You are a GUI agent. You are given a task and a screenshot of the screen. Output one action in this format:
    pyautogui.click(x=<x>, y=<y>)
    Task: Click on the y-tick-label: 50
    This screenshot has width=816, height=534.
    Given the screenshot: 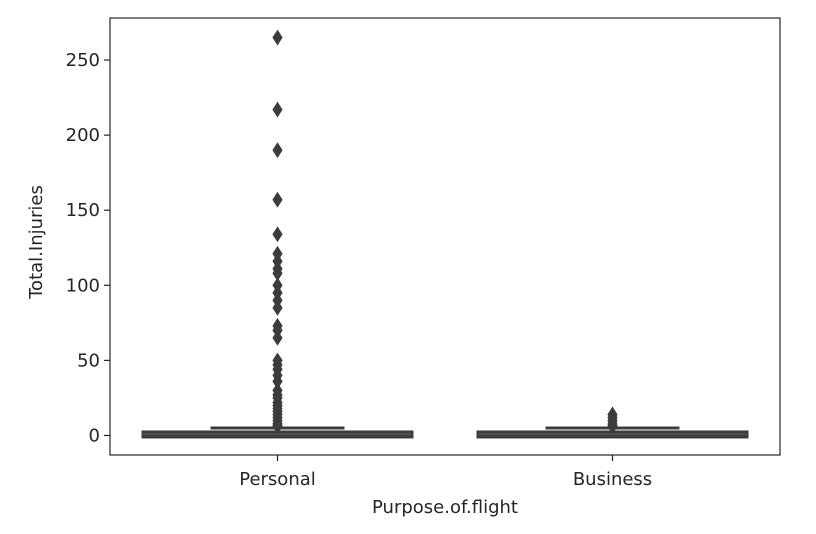 What is the action you would take?
    pyautogui.click(x=88, y=360)
    